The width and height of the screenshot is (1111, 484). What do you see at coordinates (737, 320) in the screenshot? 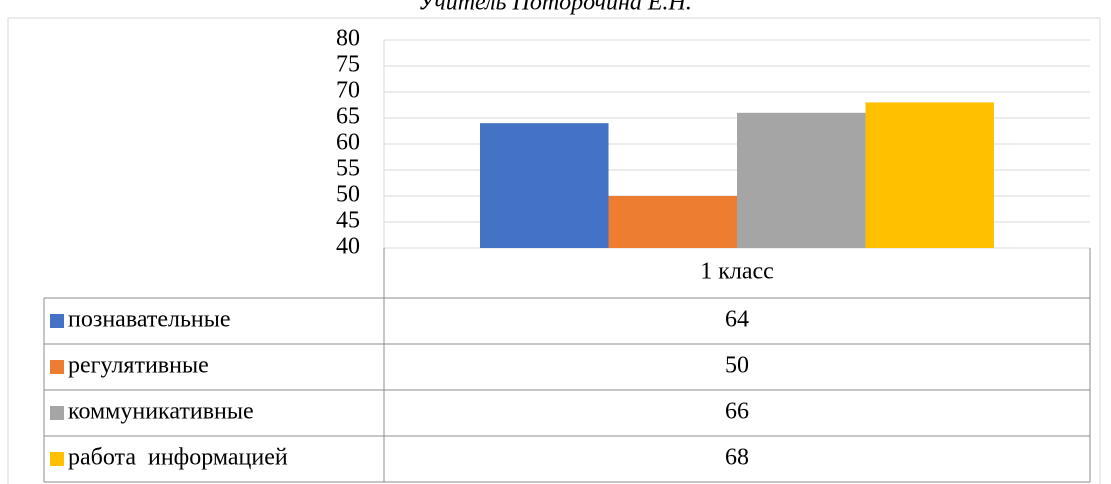
I see `table-value: 64` at bounding box center [737, 320].